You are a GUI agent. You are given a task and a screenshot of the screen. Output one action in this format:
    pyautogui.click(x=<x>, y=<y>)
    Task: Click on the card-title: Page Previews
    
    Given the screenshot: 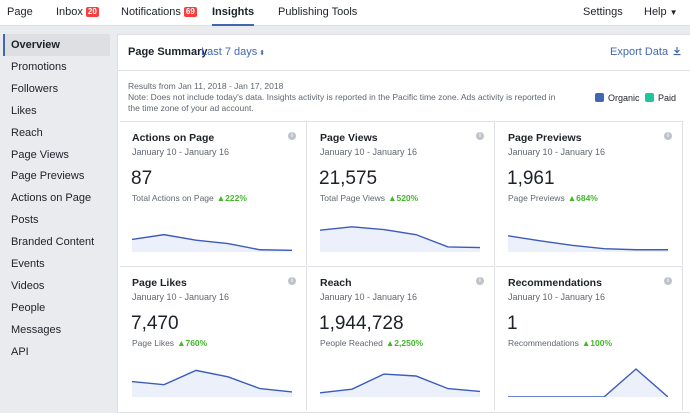 What is the action you would take?
    pyautogui.click(x=545, y=138)
    